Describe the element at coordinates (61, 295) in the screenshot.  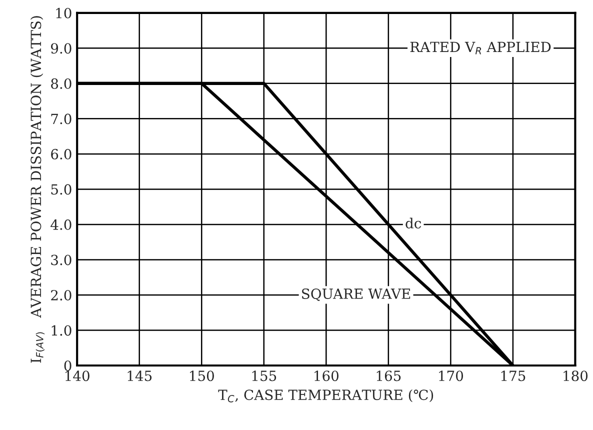
I see `y-tick-label: 2.0` at that location.